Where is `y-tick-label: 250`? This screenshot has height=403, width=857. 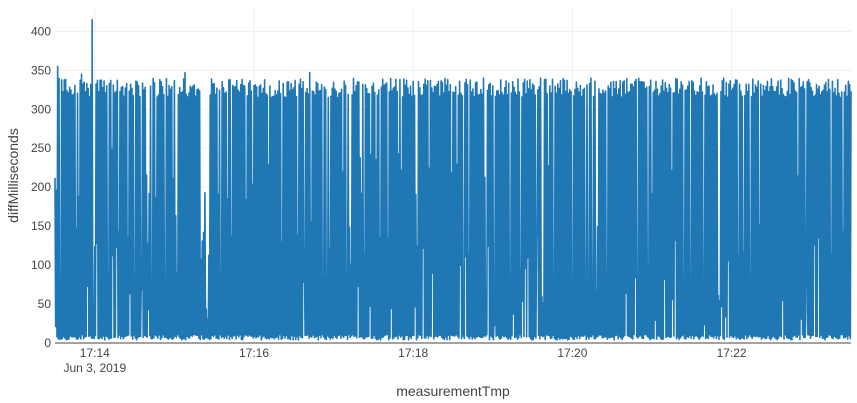 y-tick-label: 250 is located at coordinates (41, 148).